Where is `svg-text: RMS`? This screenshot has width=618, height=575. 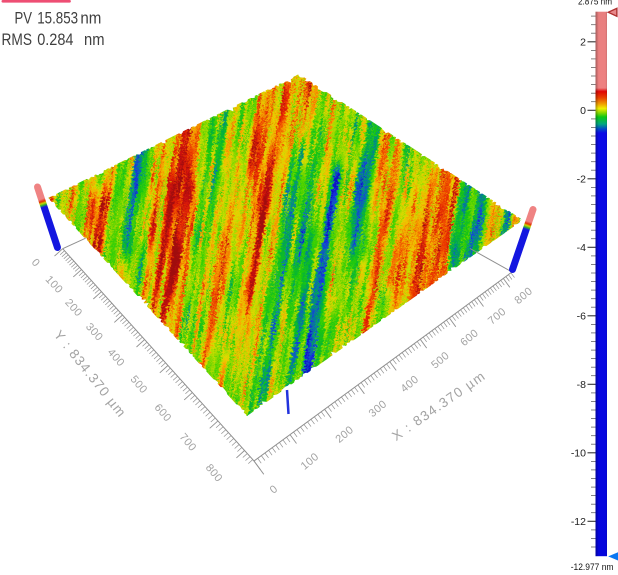 svg-text: RMS is located at coordinates (17, 40).